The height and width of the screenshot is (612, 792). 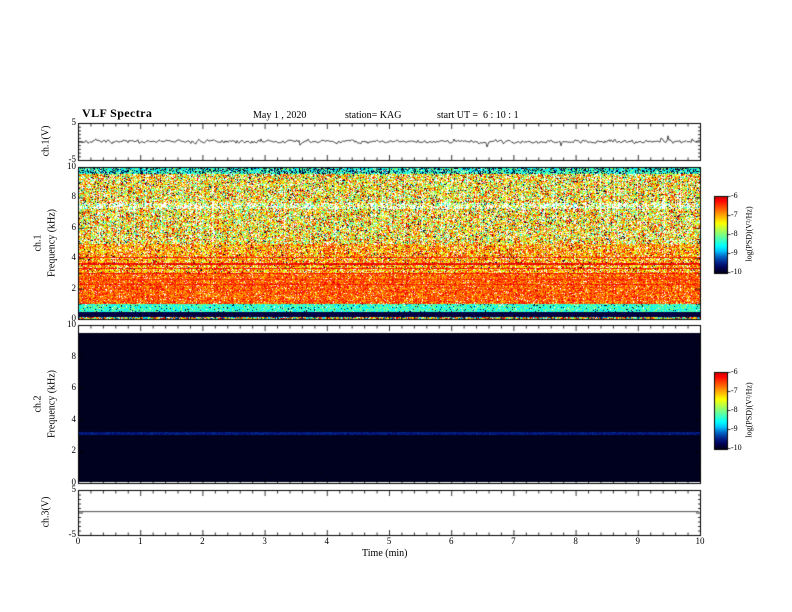 I want to click on colorbar1-tick: -8, so click(x=734, y=233).